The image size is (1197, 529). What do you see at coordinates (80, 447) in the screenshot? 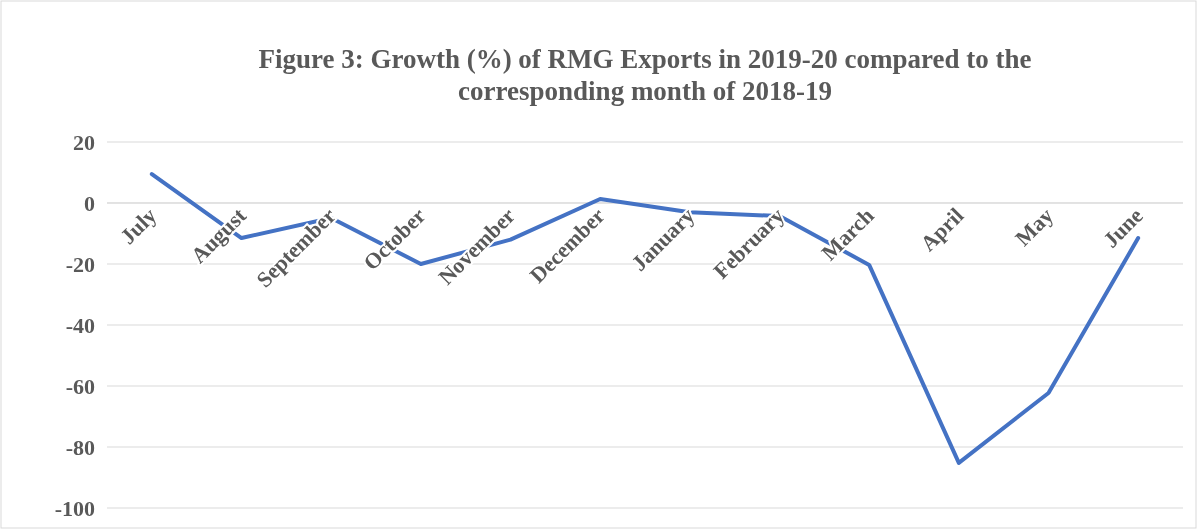
I see `y-tick-label: -80` at bounding box center [80, 447].